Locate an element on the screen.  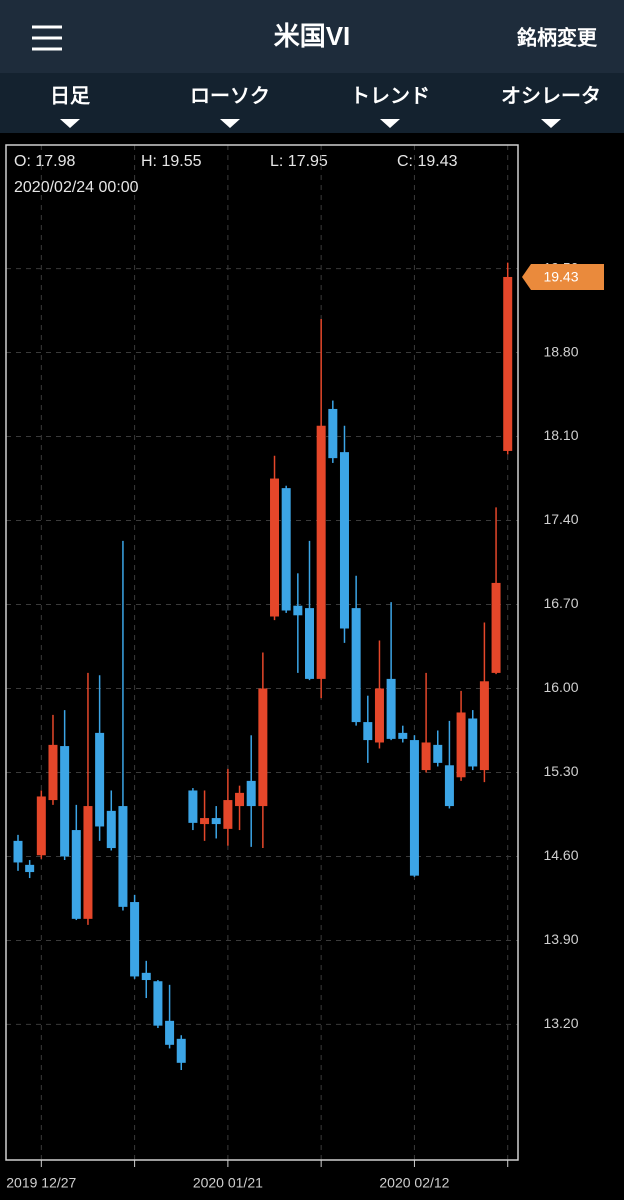
y-tick-label: 18.10 is located at coordinates (560, 435).